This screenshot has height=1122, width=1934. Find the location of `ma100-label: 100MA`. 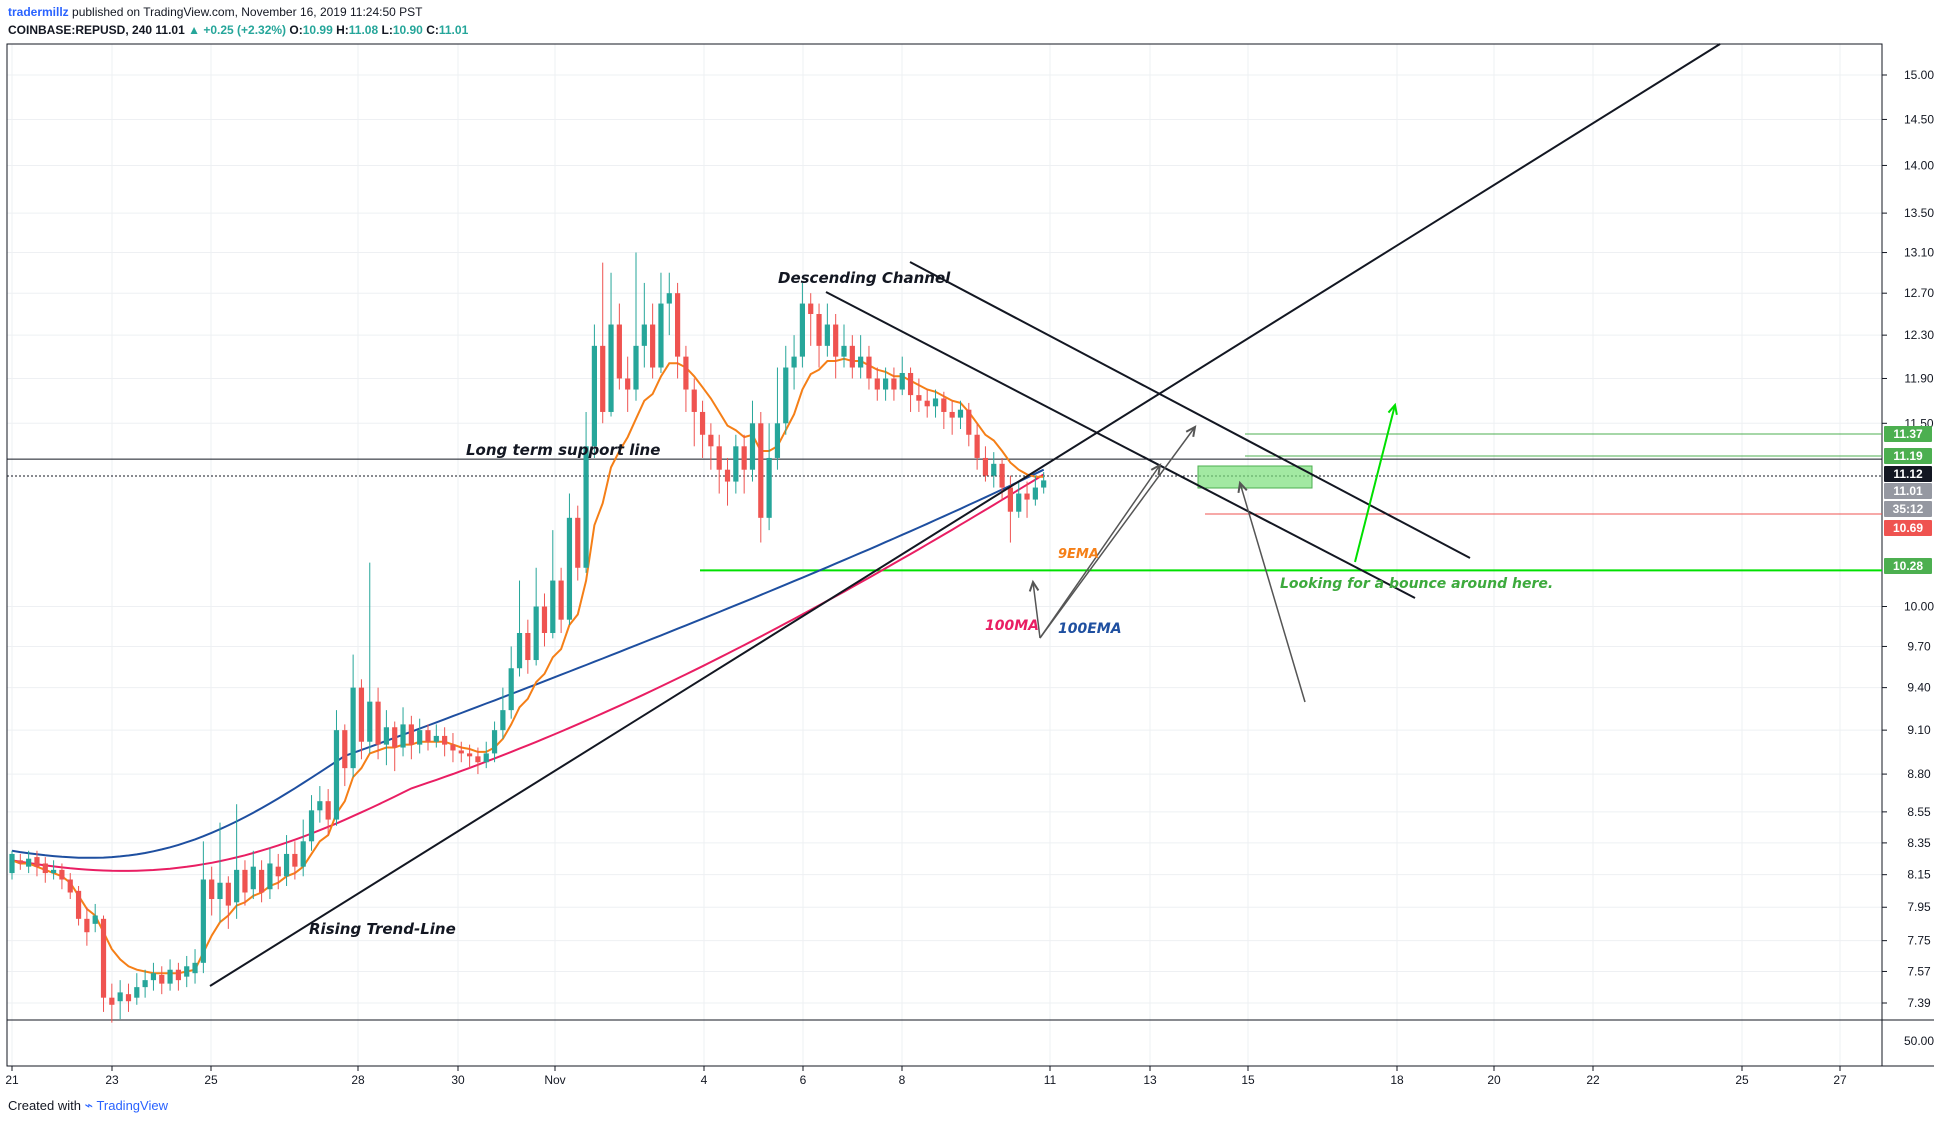

ma100-label: 100MA is located at coordinates (1012, 626).